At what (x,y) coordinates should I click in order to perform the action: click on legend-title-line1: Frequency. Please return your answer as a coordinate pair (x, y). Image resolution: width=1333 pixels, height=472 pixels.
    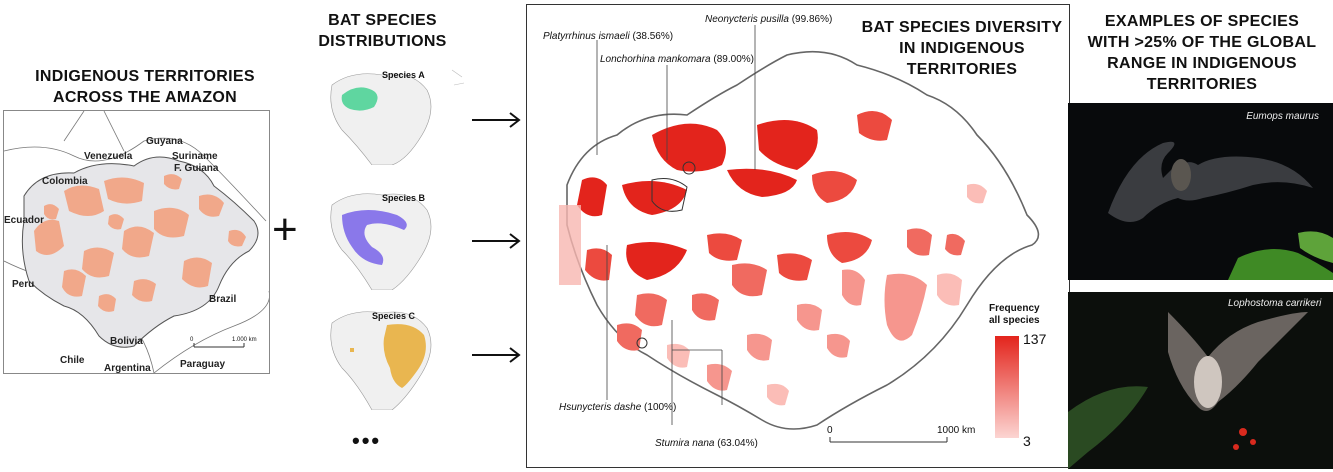
    Looking at the image, I should click on (1014, 308).